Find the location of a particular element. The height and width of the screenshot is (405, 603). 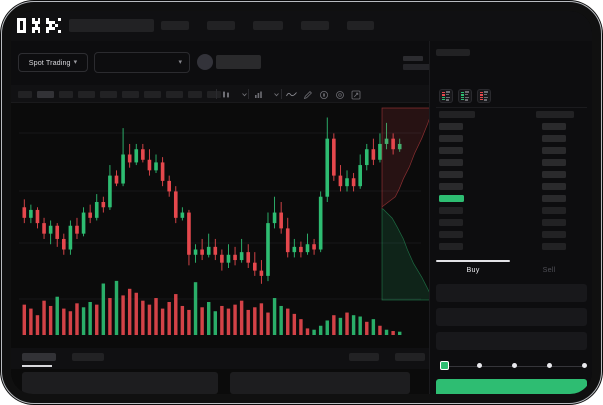

candles-chevron-down-icon is located at coordinates (244, 94).